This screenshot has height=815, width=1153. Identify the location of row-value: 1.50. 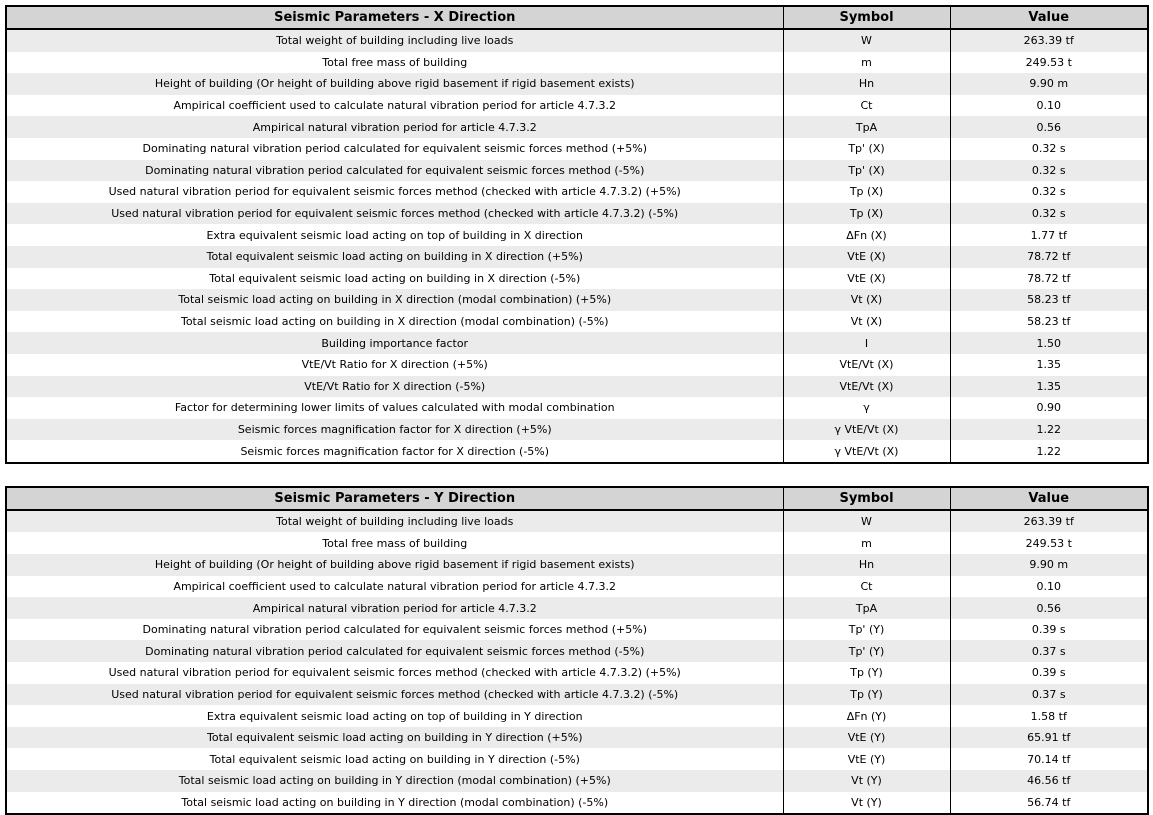
(1048, 343).